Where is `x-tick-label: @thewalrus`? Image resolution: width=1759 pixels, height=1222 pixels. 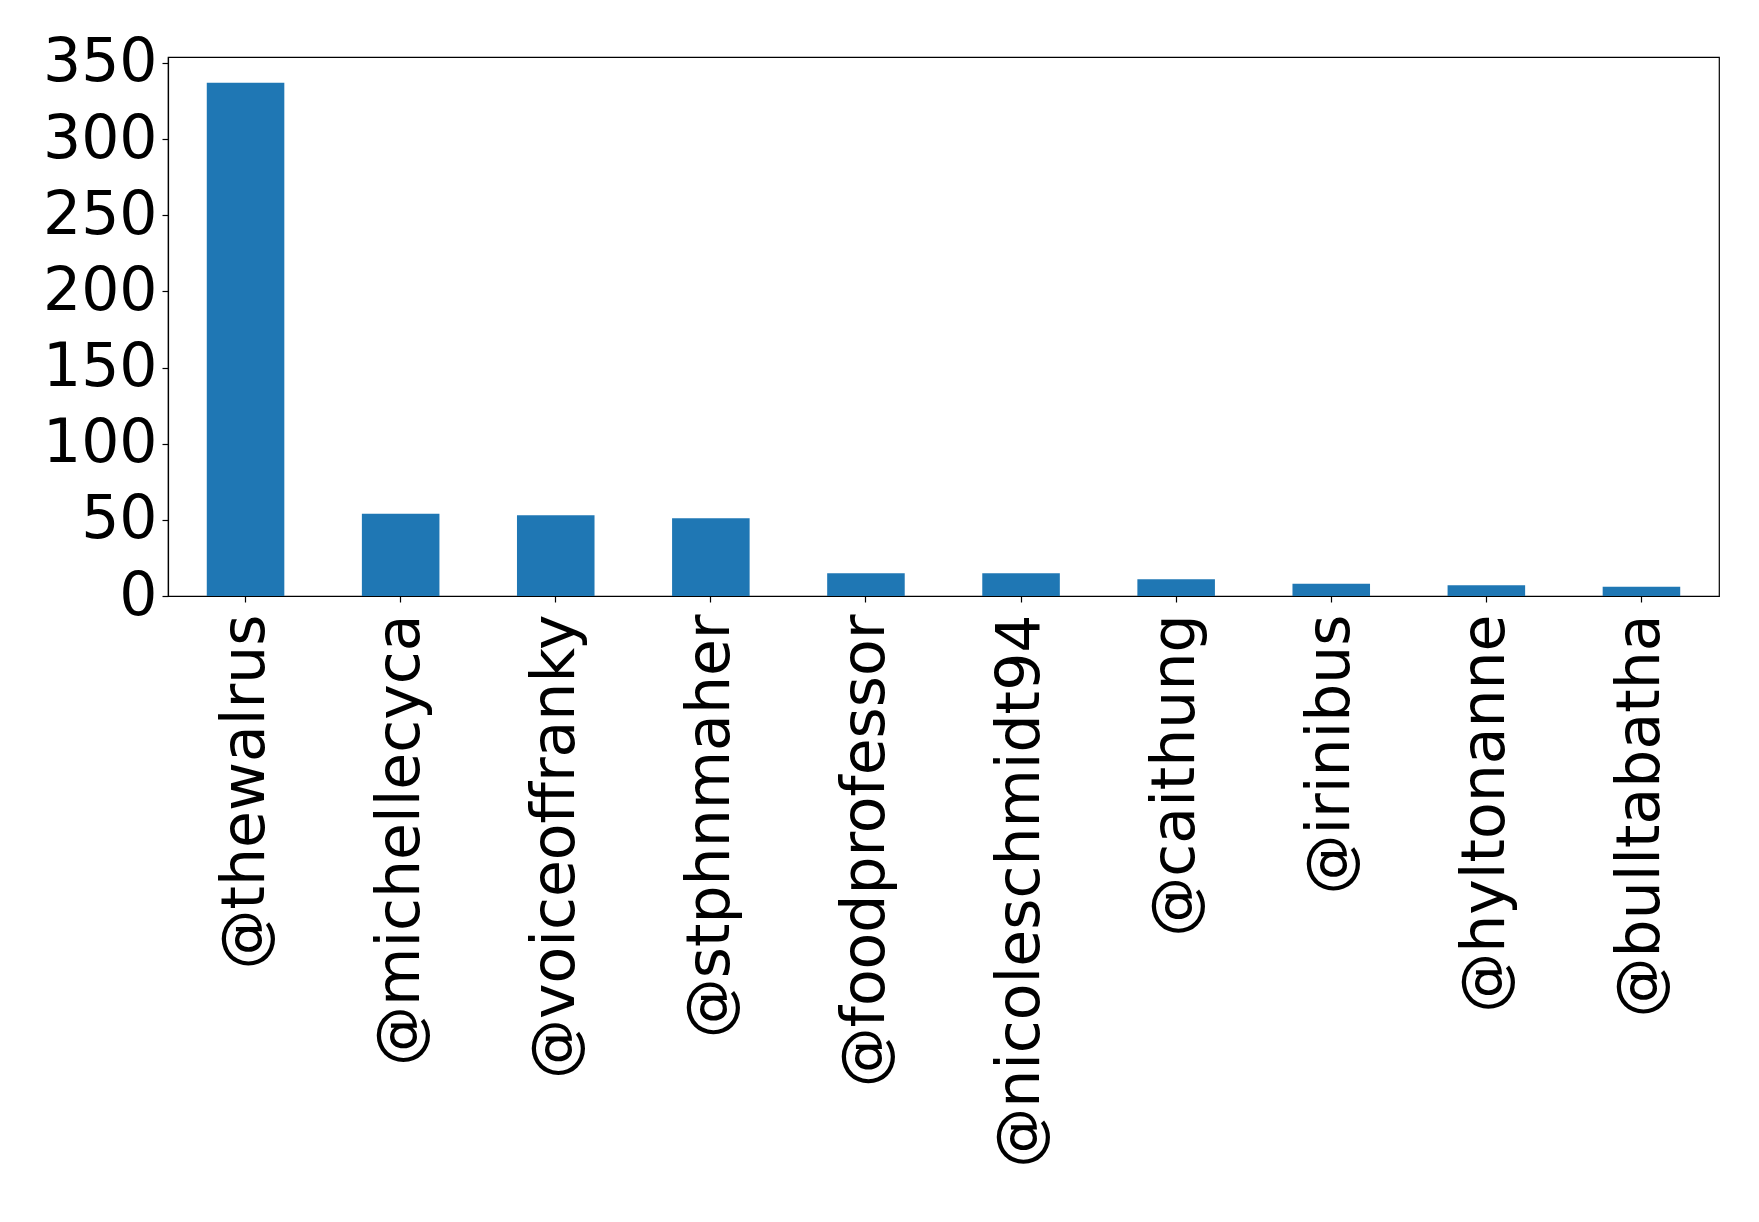
x-tick-label: @thewalrus is located at coordinates (242, 792).